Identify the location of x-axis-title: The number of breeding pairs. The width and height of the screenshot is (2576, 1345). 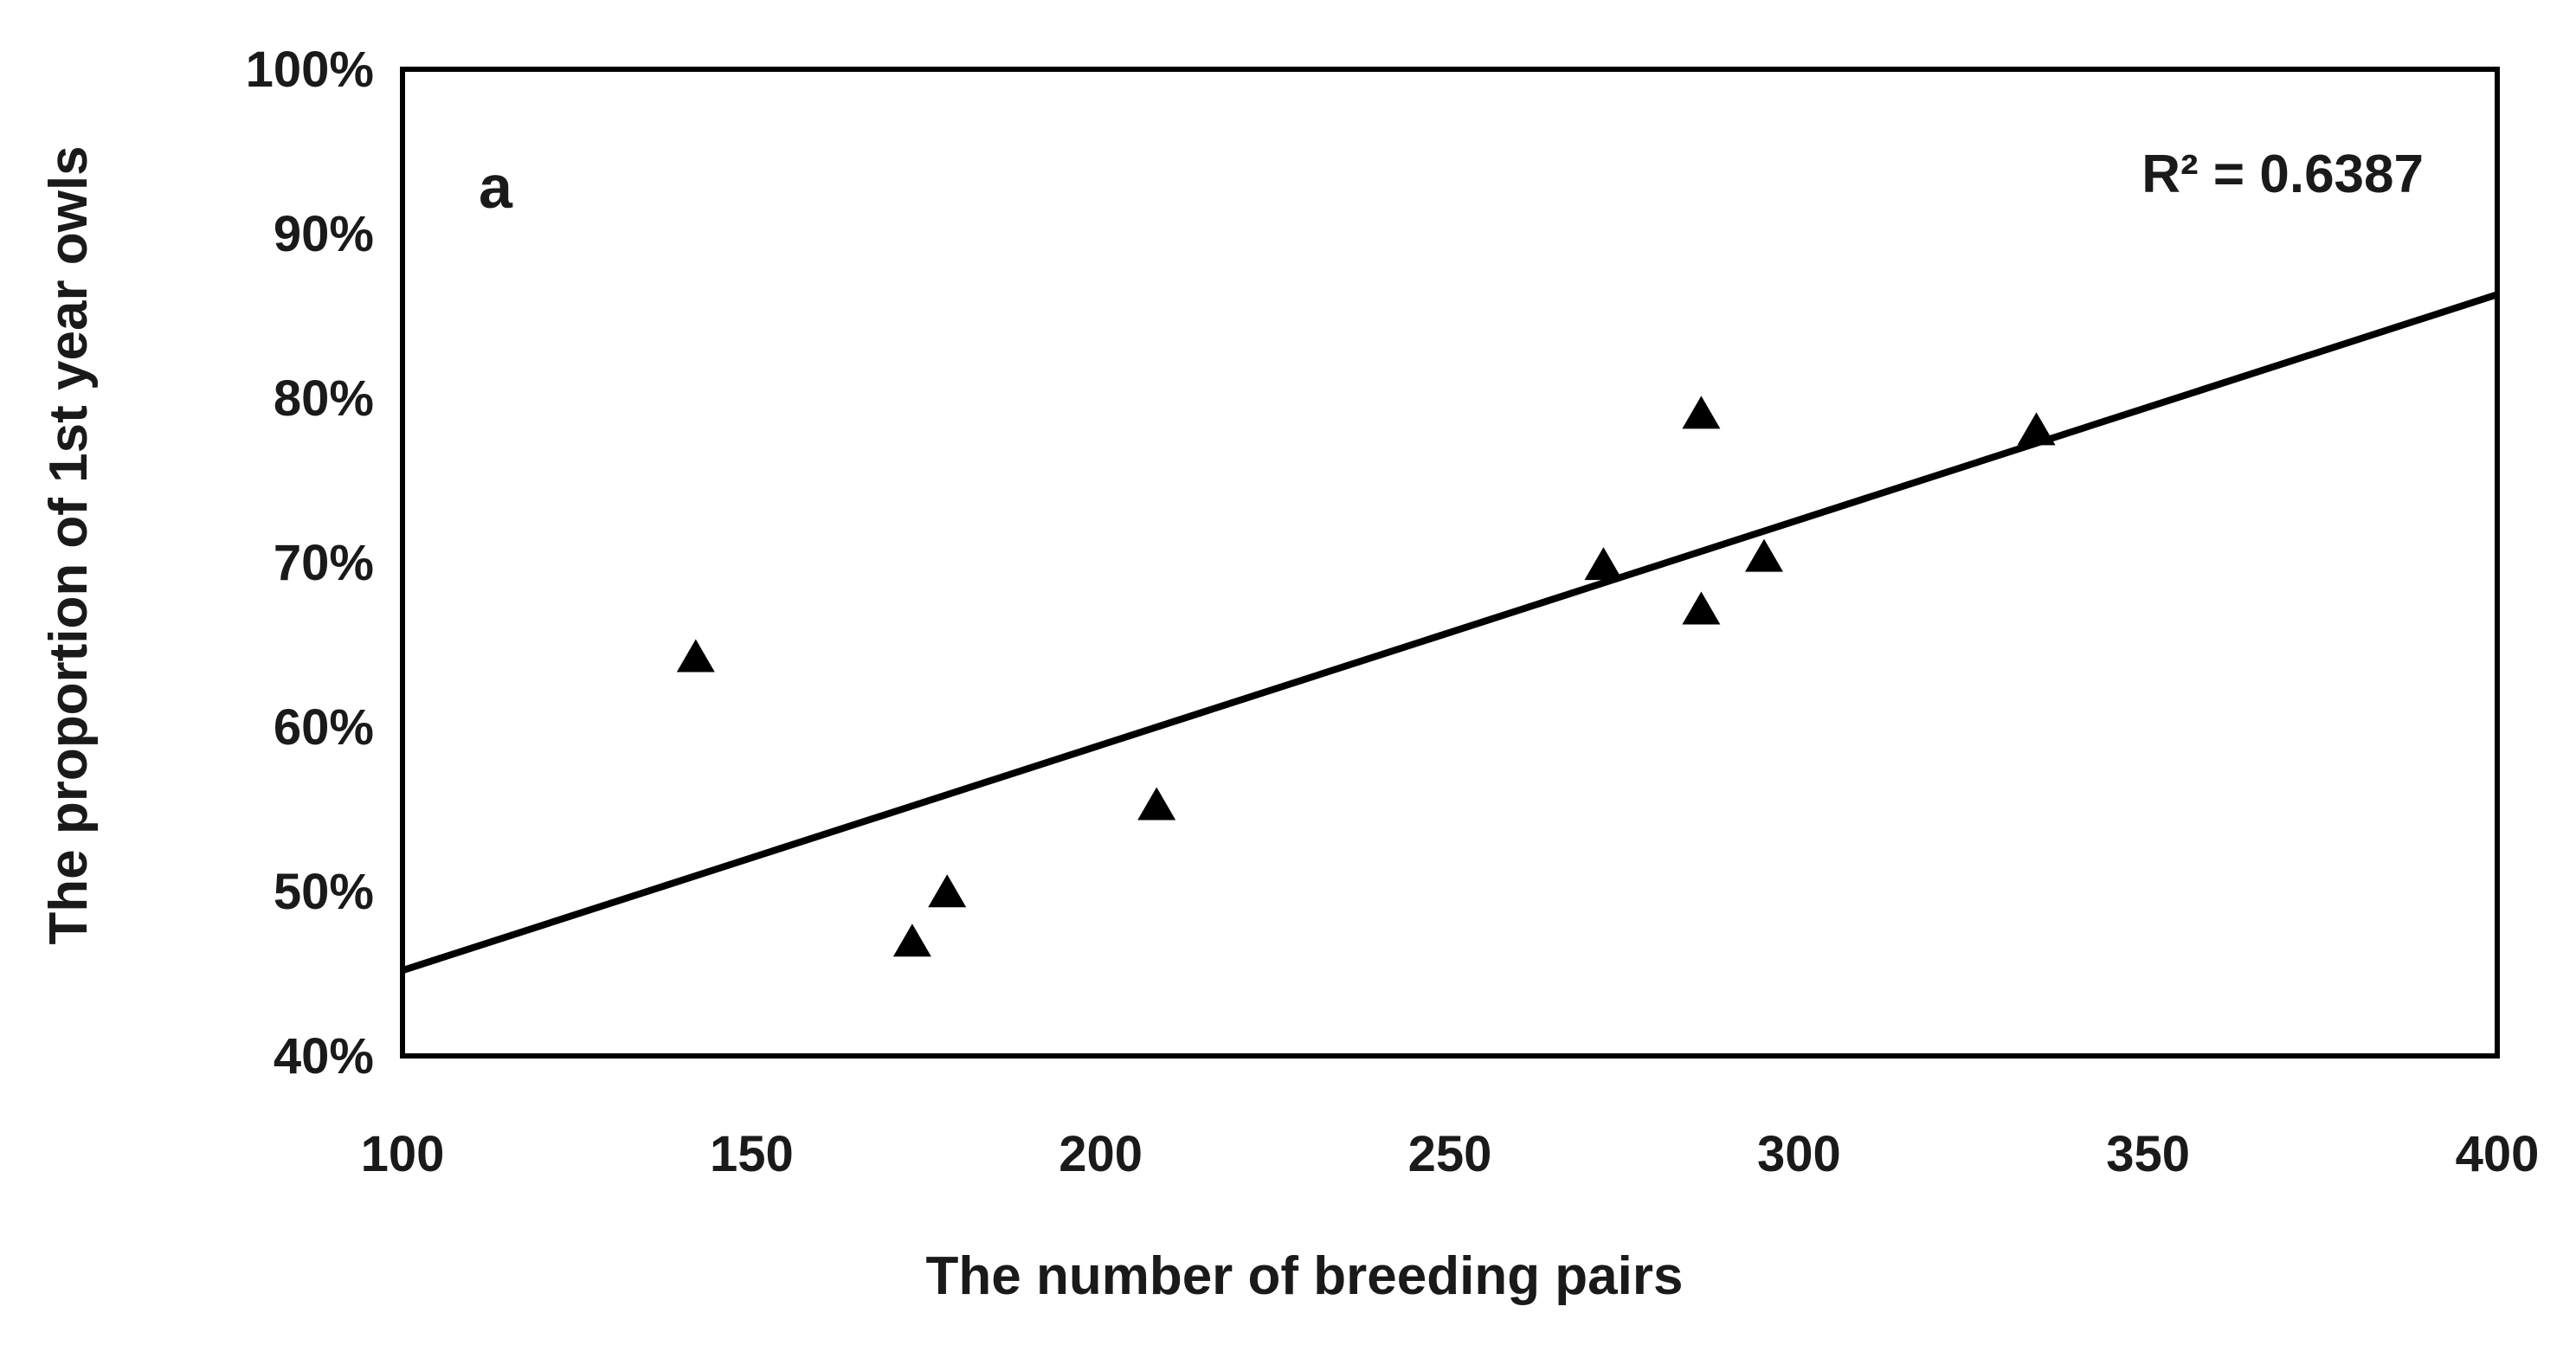
(1305, 1276).